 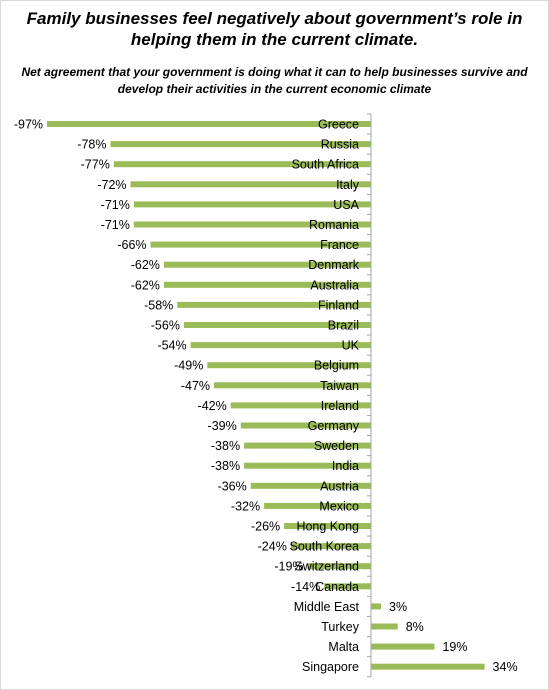 What do you see at coordinates (325, 165) in the screenshot?
I see `category-label: South Africa` at bounding box center [325, 165].